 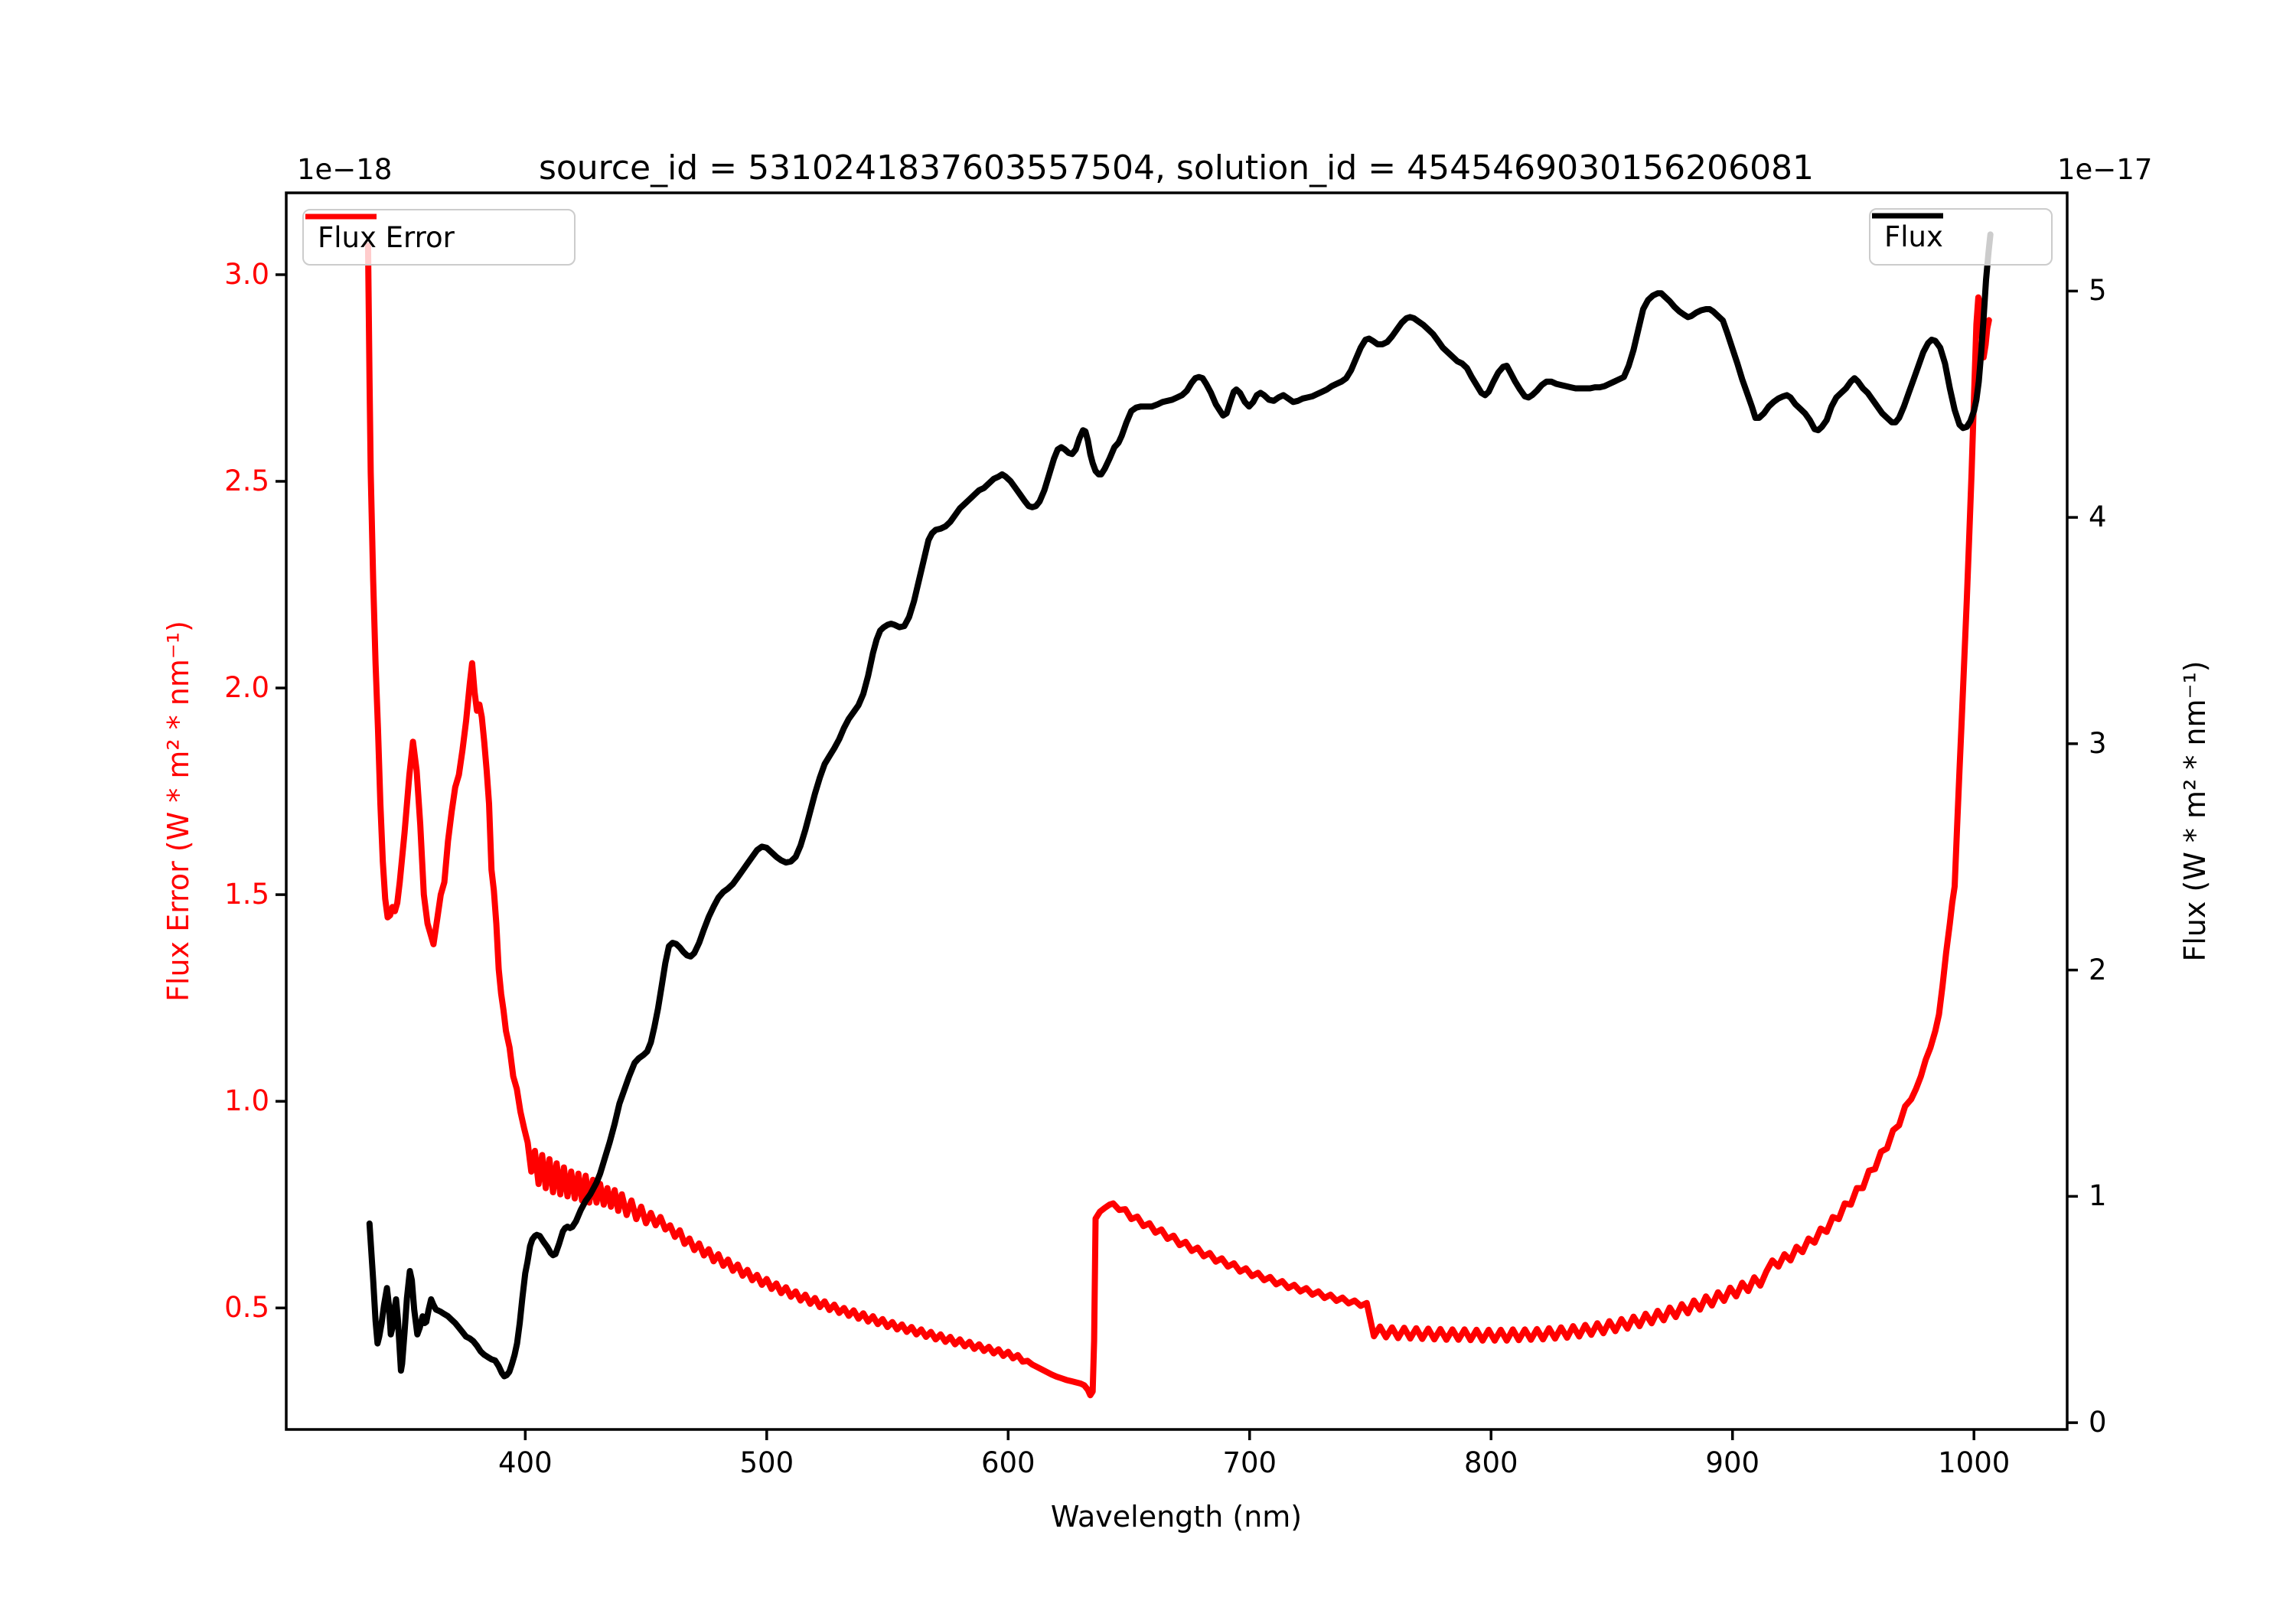 What do you see at coordinates (1732, 1462) in the screenshot?
I see `x-tick-label: 900` at bounding box center [1732, 1462].